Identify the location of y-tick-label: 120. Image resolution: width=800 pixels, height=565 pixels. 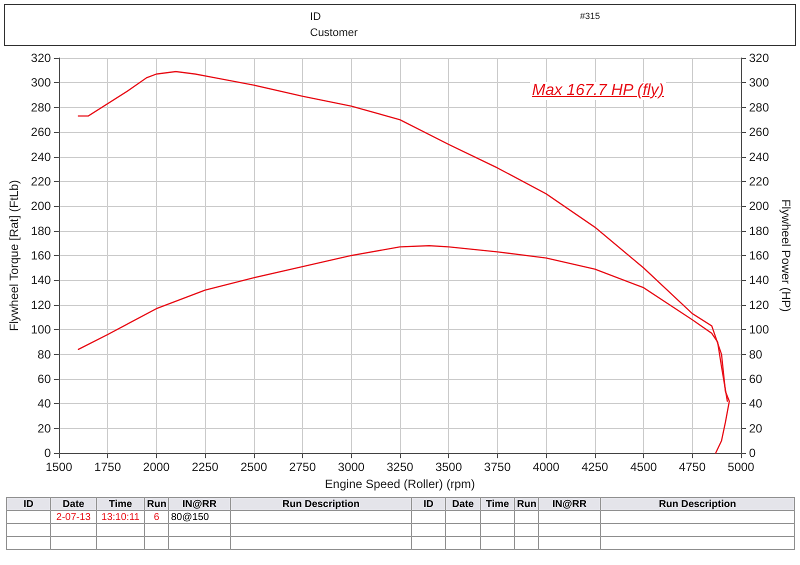
(41, 305).